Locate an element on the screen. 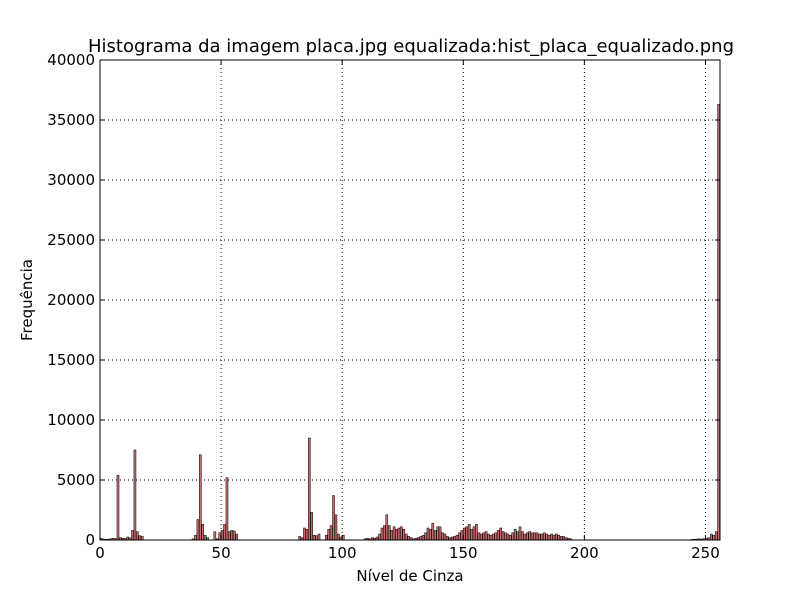 The height and width of the screenshot is (600, 800). x-tick-label: 250 is located at coordinates (705, 553).